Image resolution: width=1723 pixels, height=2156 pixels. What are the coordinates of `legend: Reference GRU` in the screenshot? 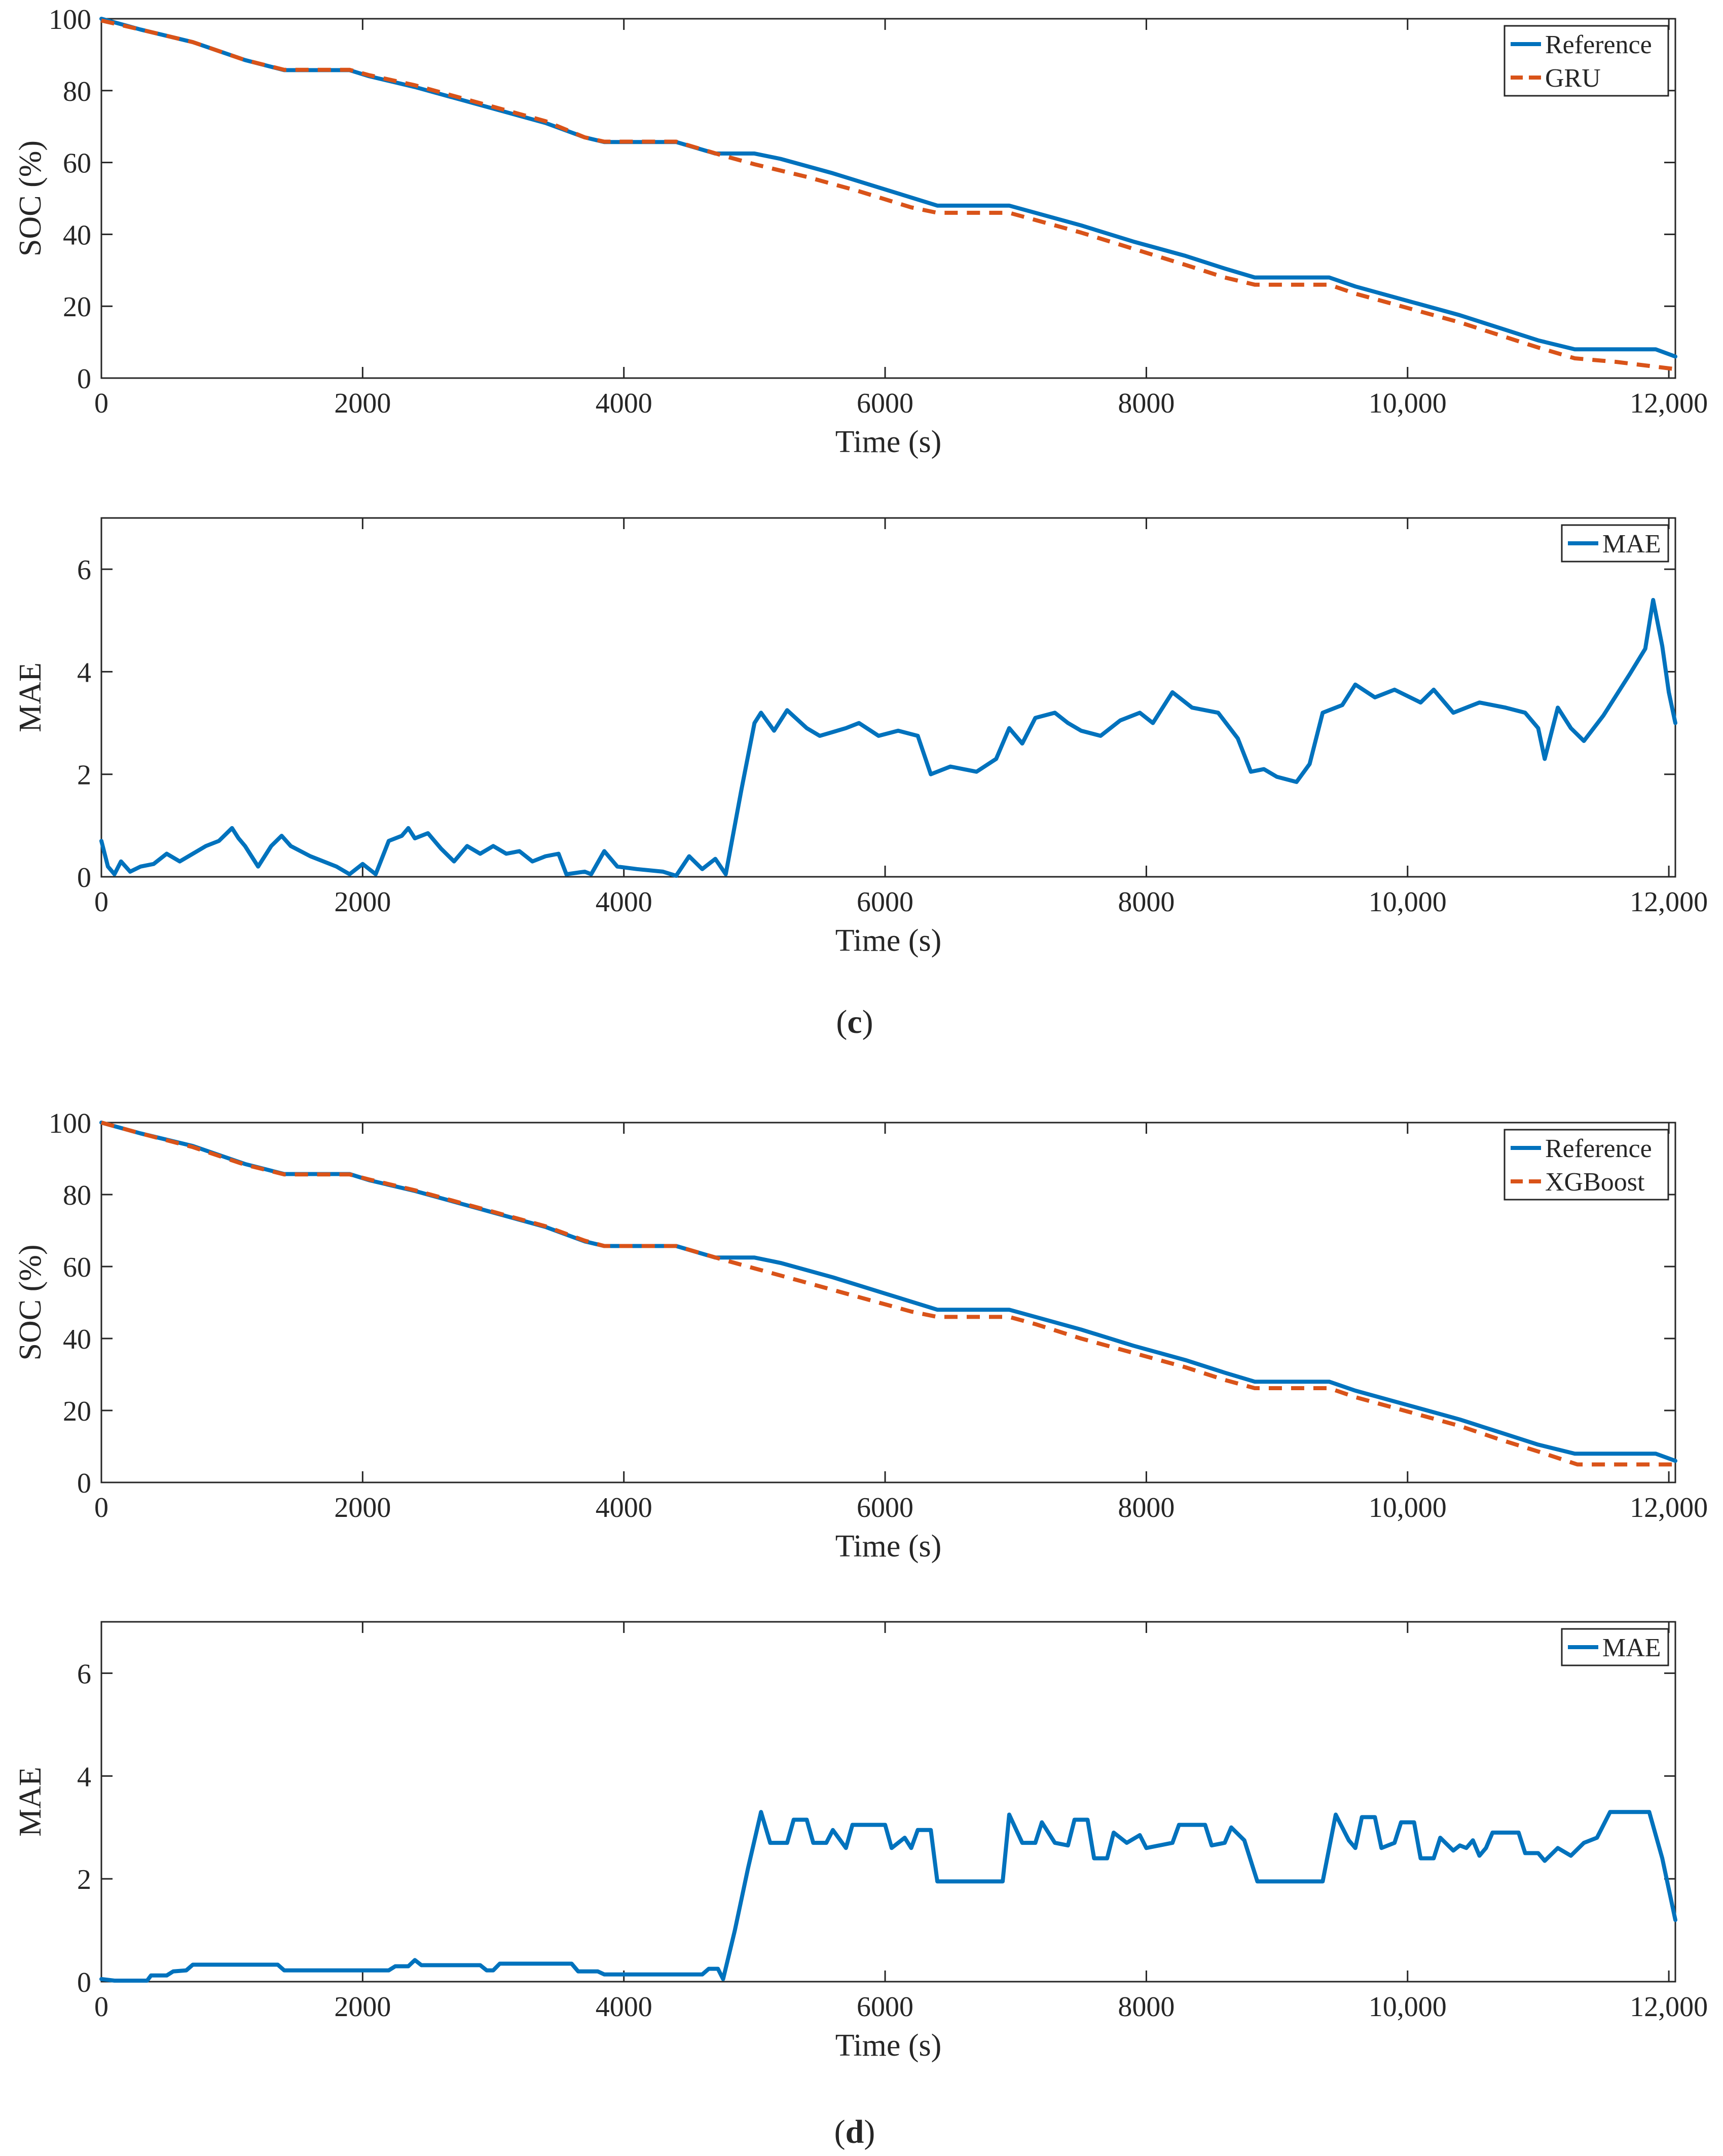 It's located at (1586, 61).